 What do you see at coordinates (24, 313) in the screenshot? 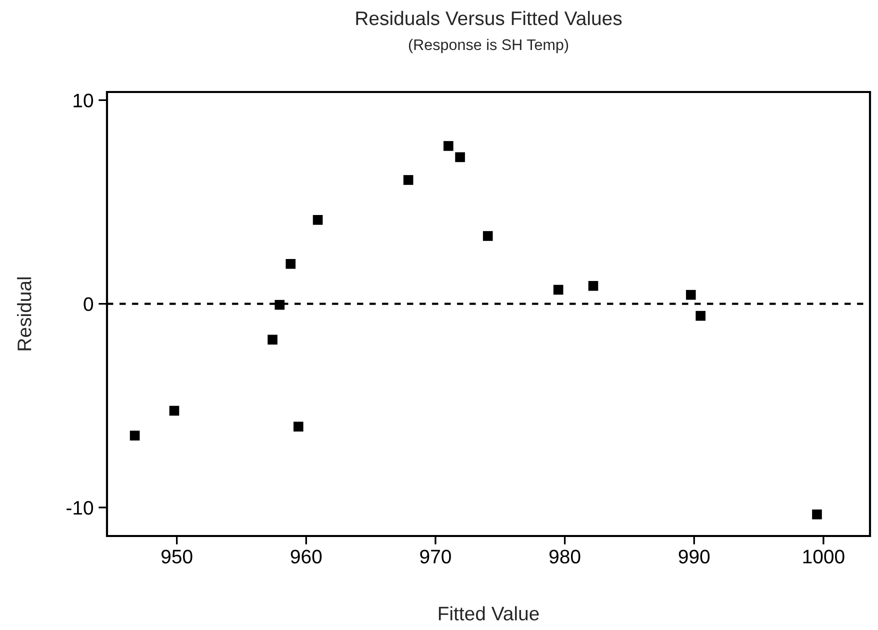
I see `y-axis-title: Residual` at bounding box center [24, 313].